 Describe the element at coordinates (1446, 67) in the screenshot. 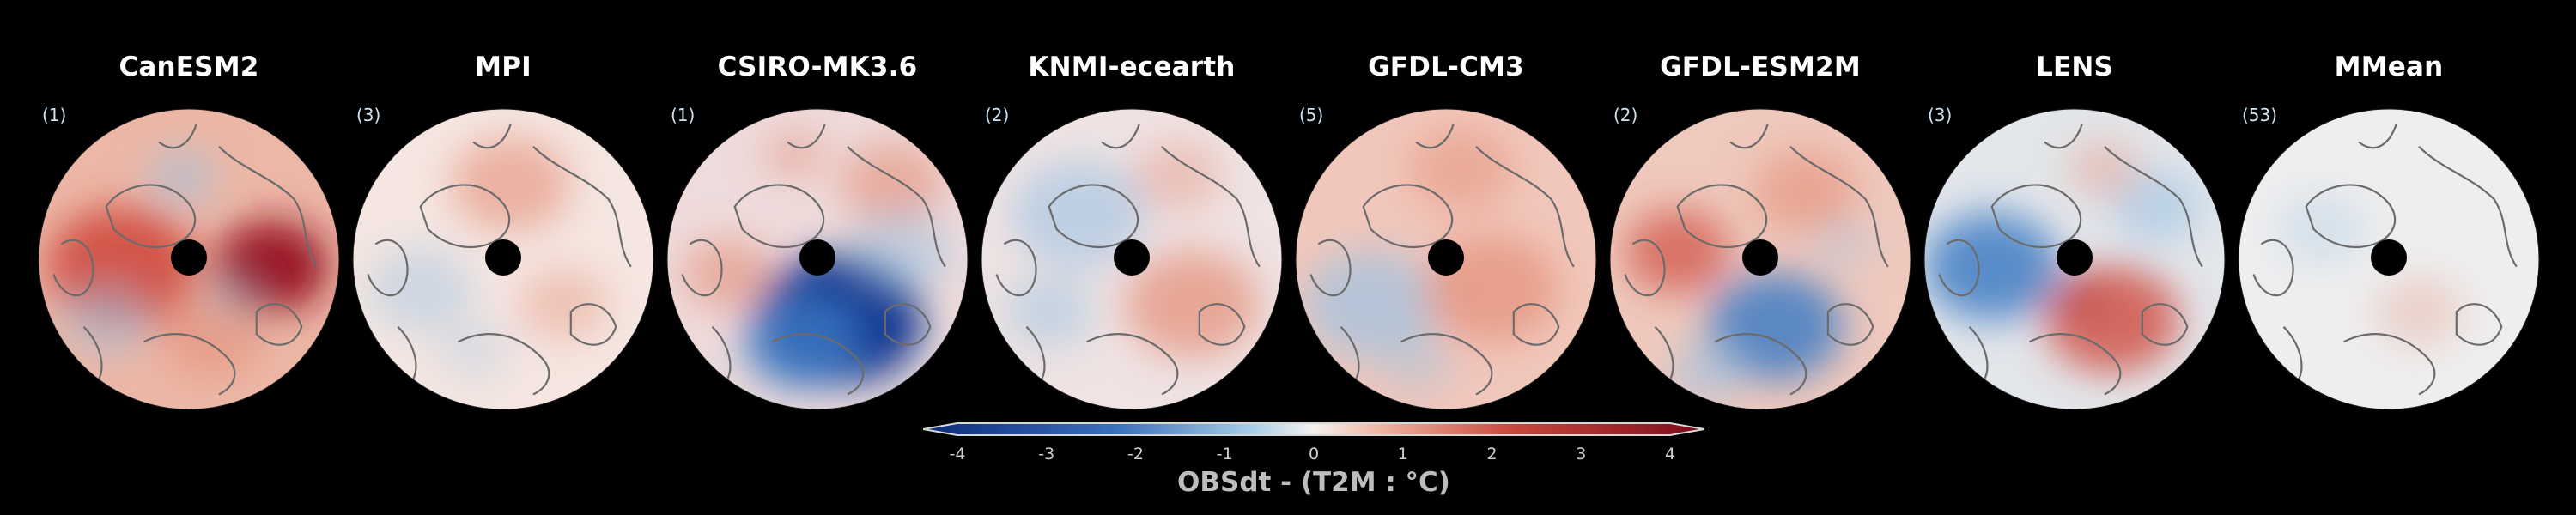

I see `panel-title: GFDL-CM3` at that location.